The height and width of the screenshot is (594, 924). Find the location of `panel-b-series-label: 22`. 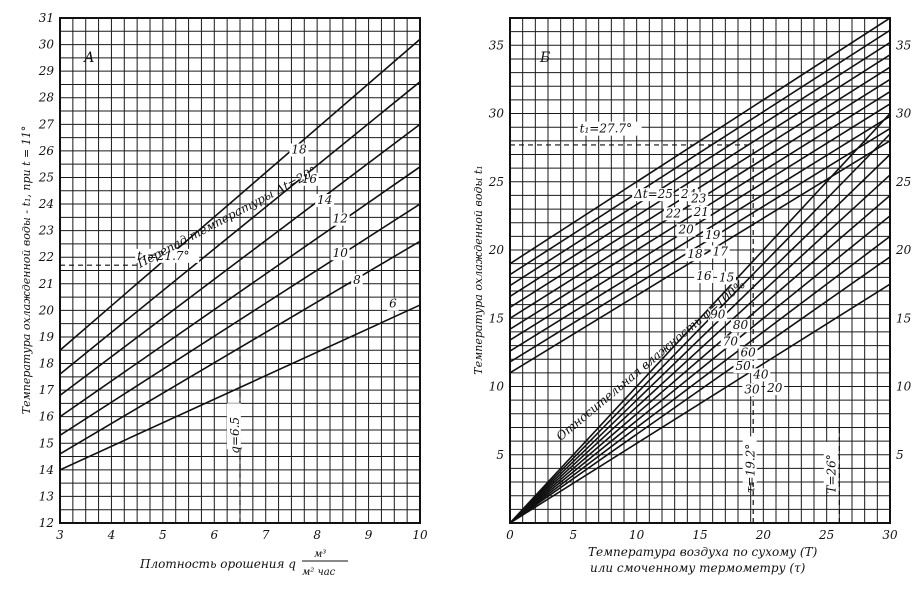

panel-b-series-label: 22 is located at coordinates (673, 213).